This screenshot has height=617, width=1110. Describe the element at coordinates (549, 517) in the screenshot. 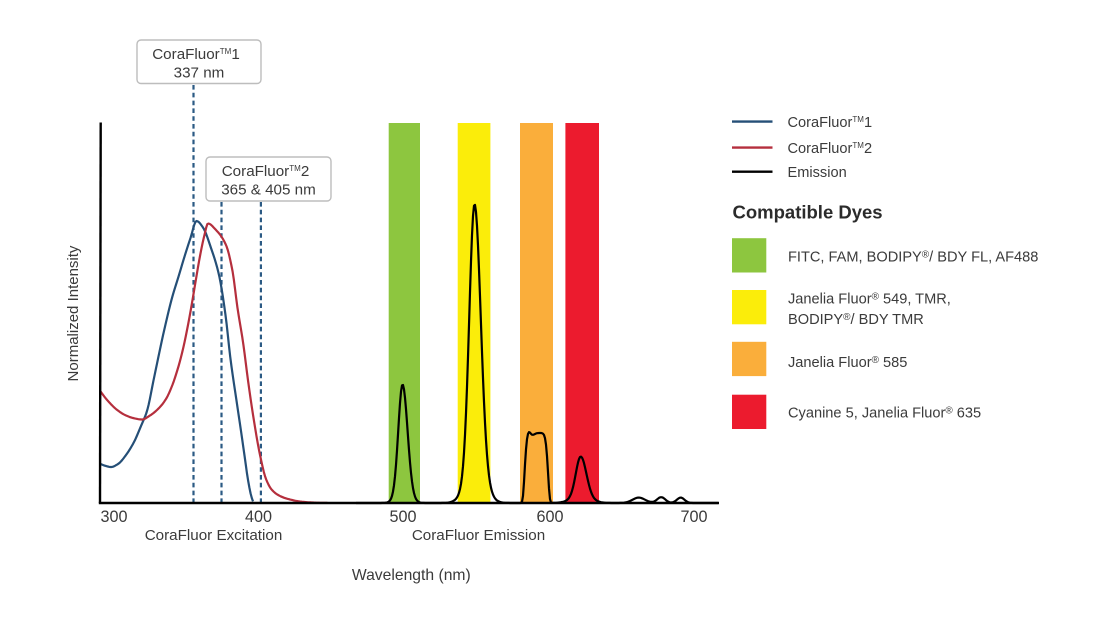

I see `svg-text: 600` at that location.